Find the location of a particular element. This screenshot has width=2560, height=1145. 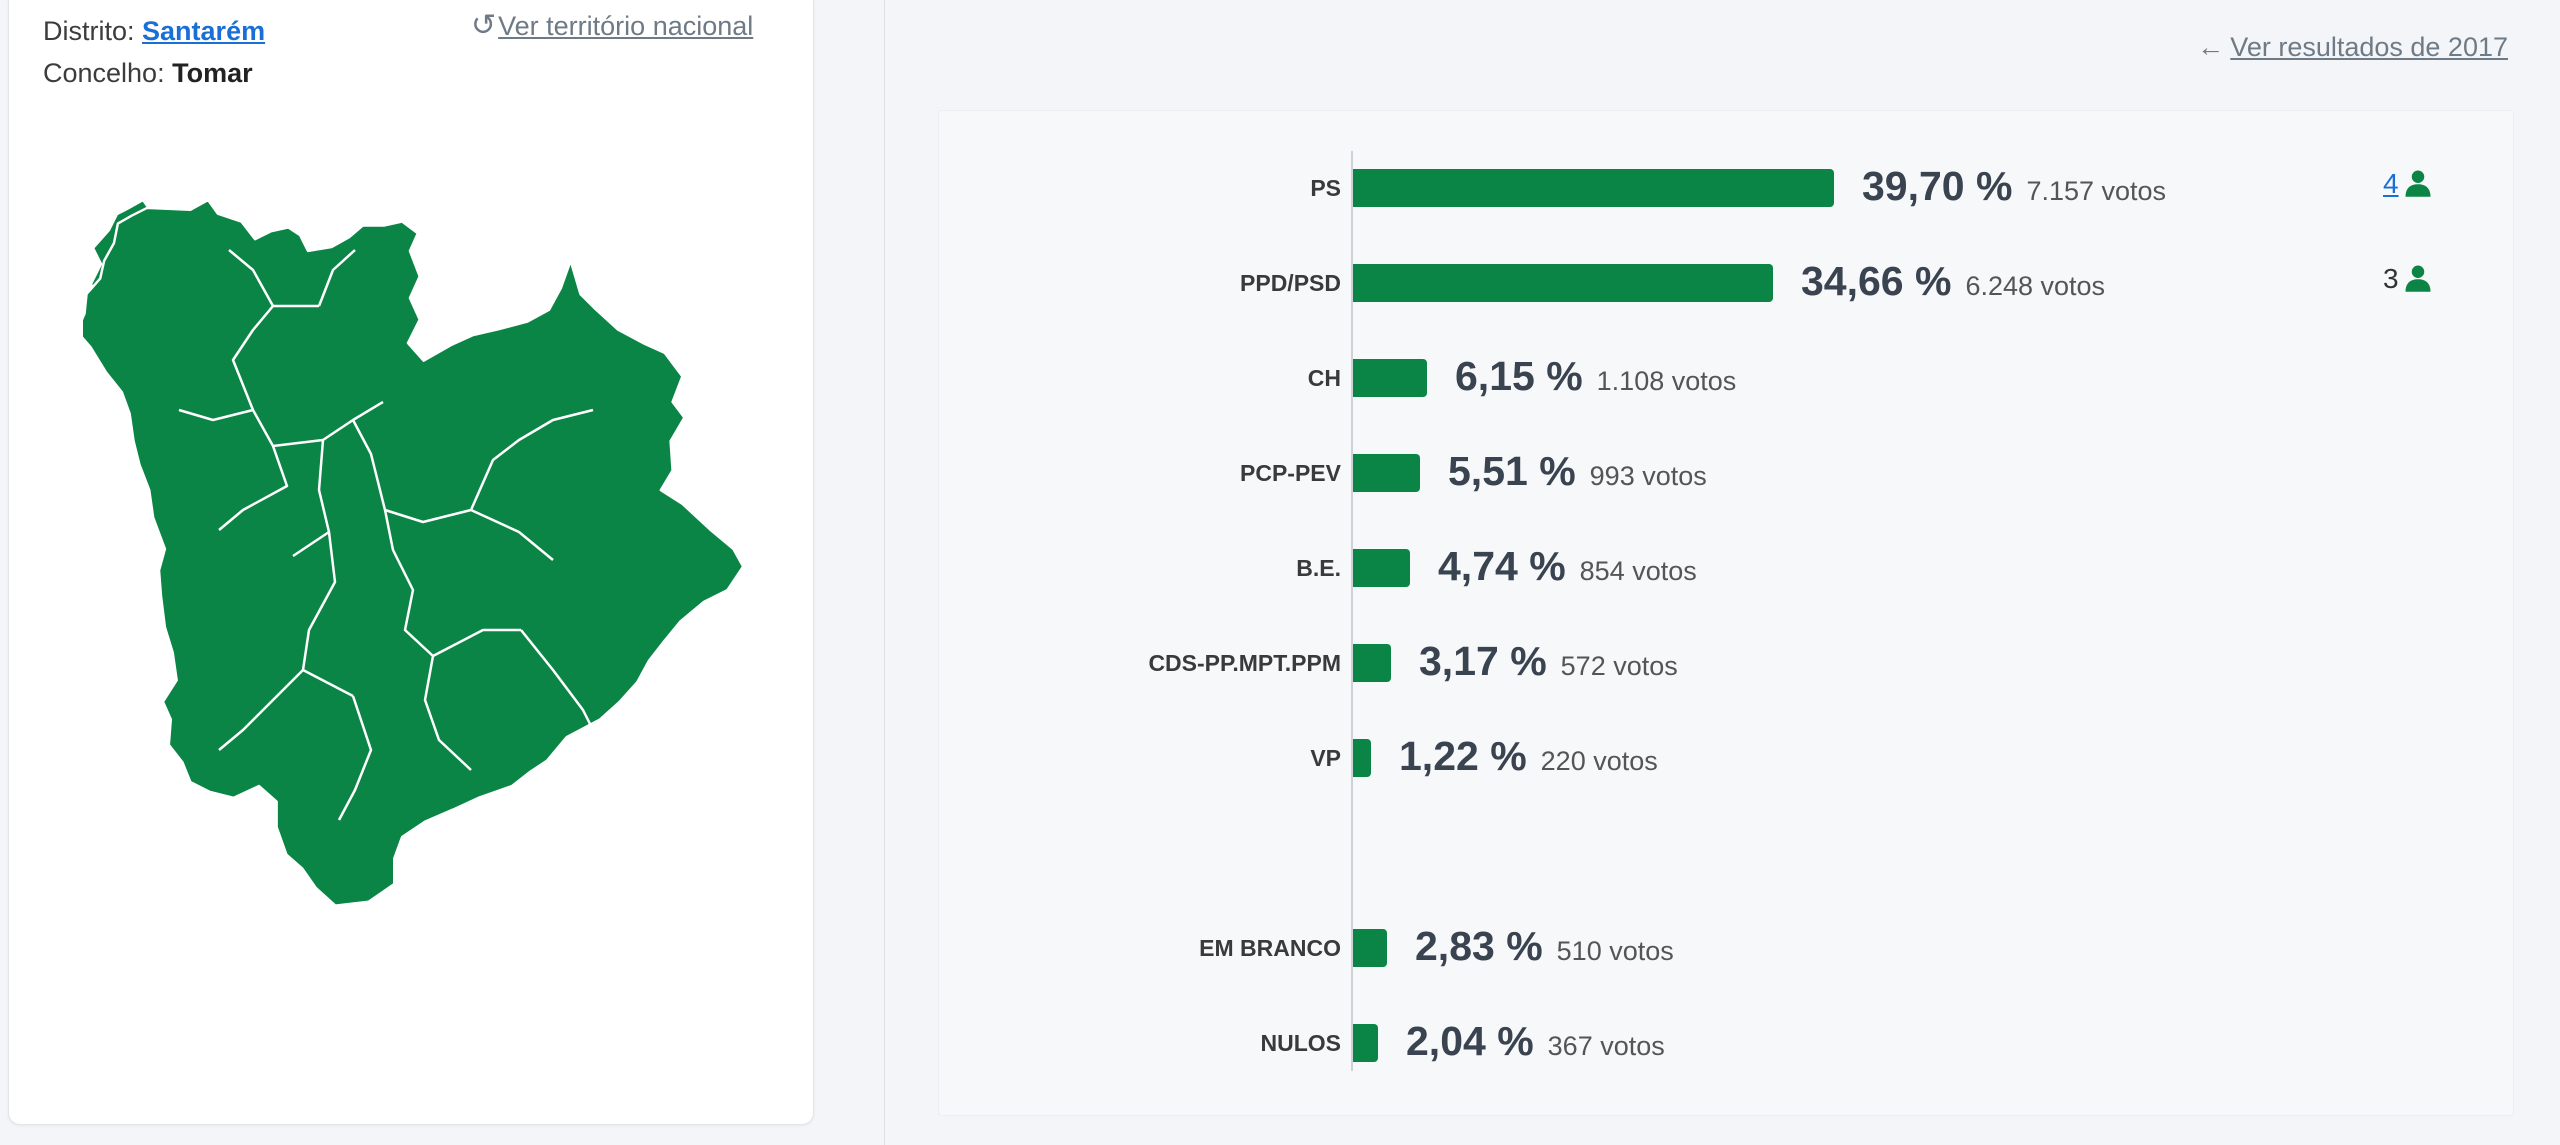

percentage-value: 2,83 % is located at coordinates (1479, 946).